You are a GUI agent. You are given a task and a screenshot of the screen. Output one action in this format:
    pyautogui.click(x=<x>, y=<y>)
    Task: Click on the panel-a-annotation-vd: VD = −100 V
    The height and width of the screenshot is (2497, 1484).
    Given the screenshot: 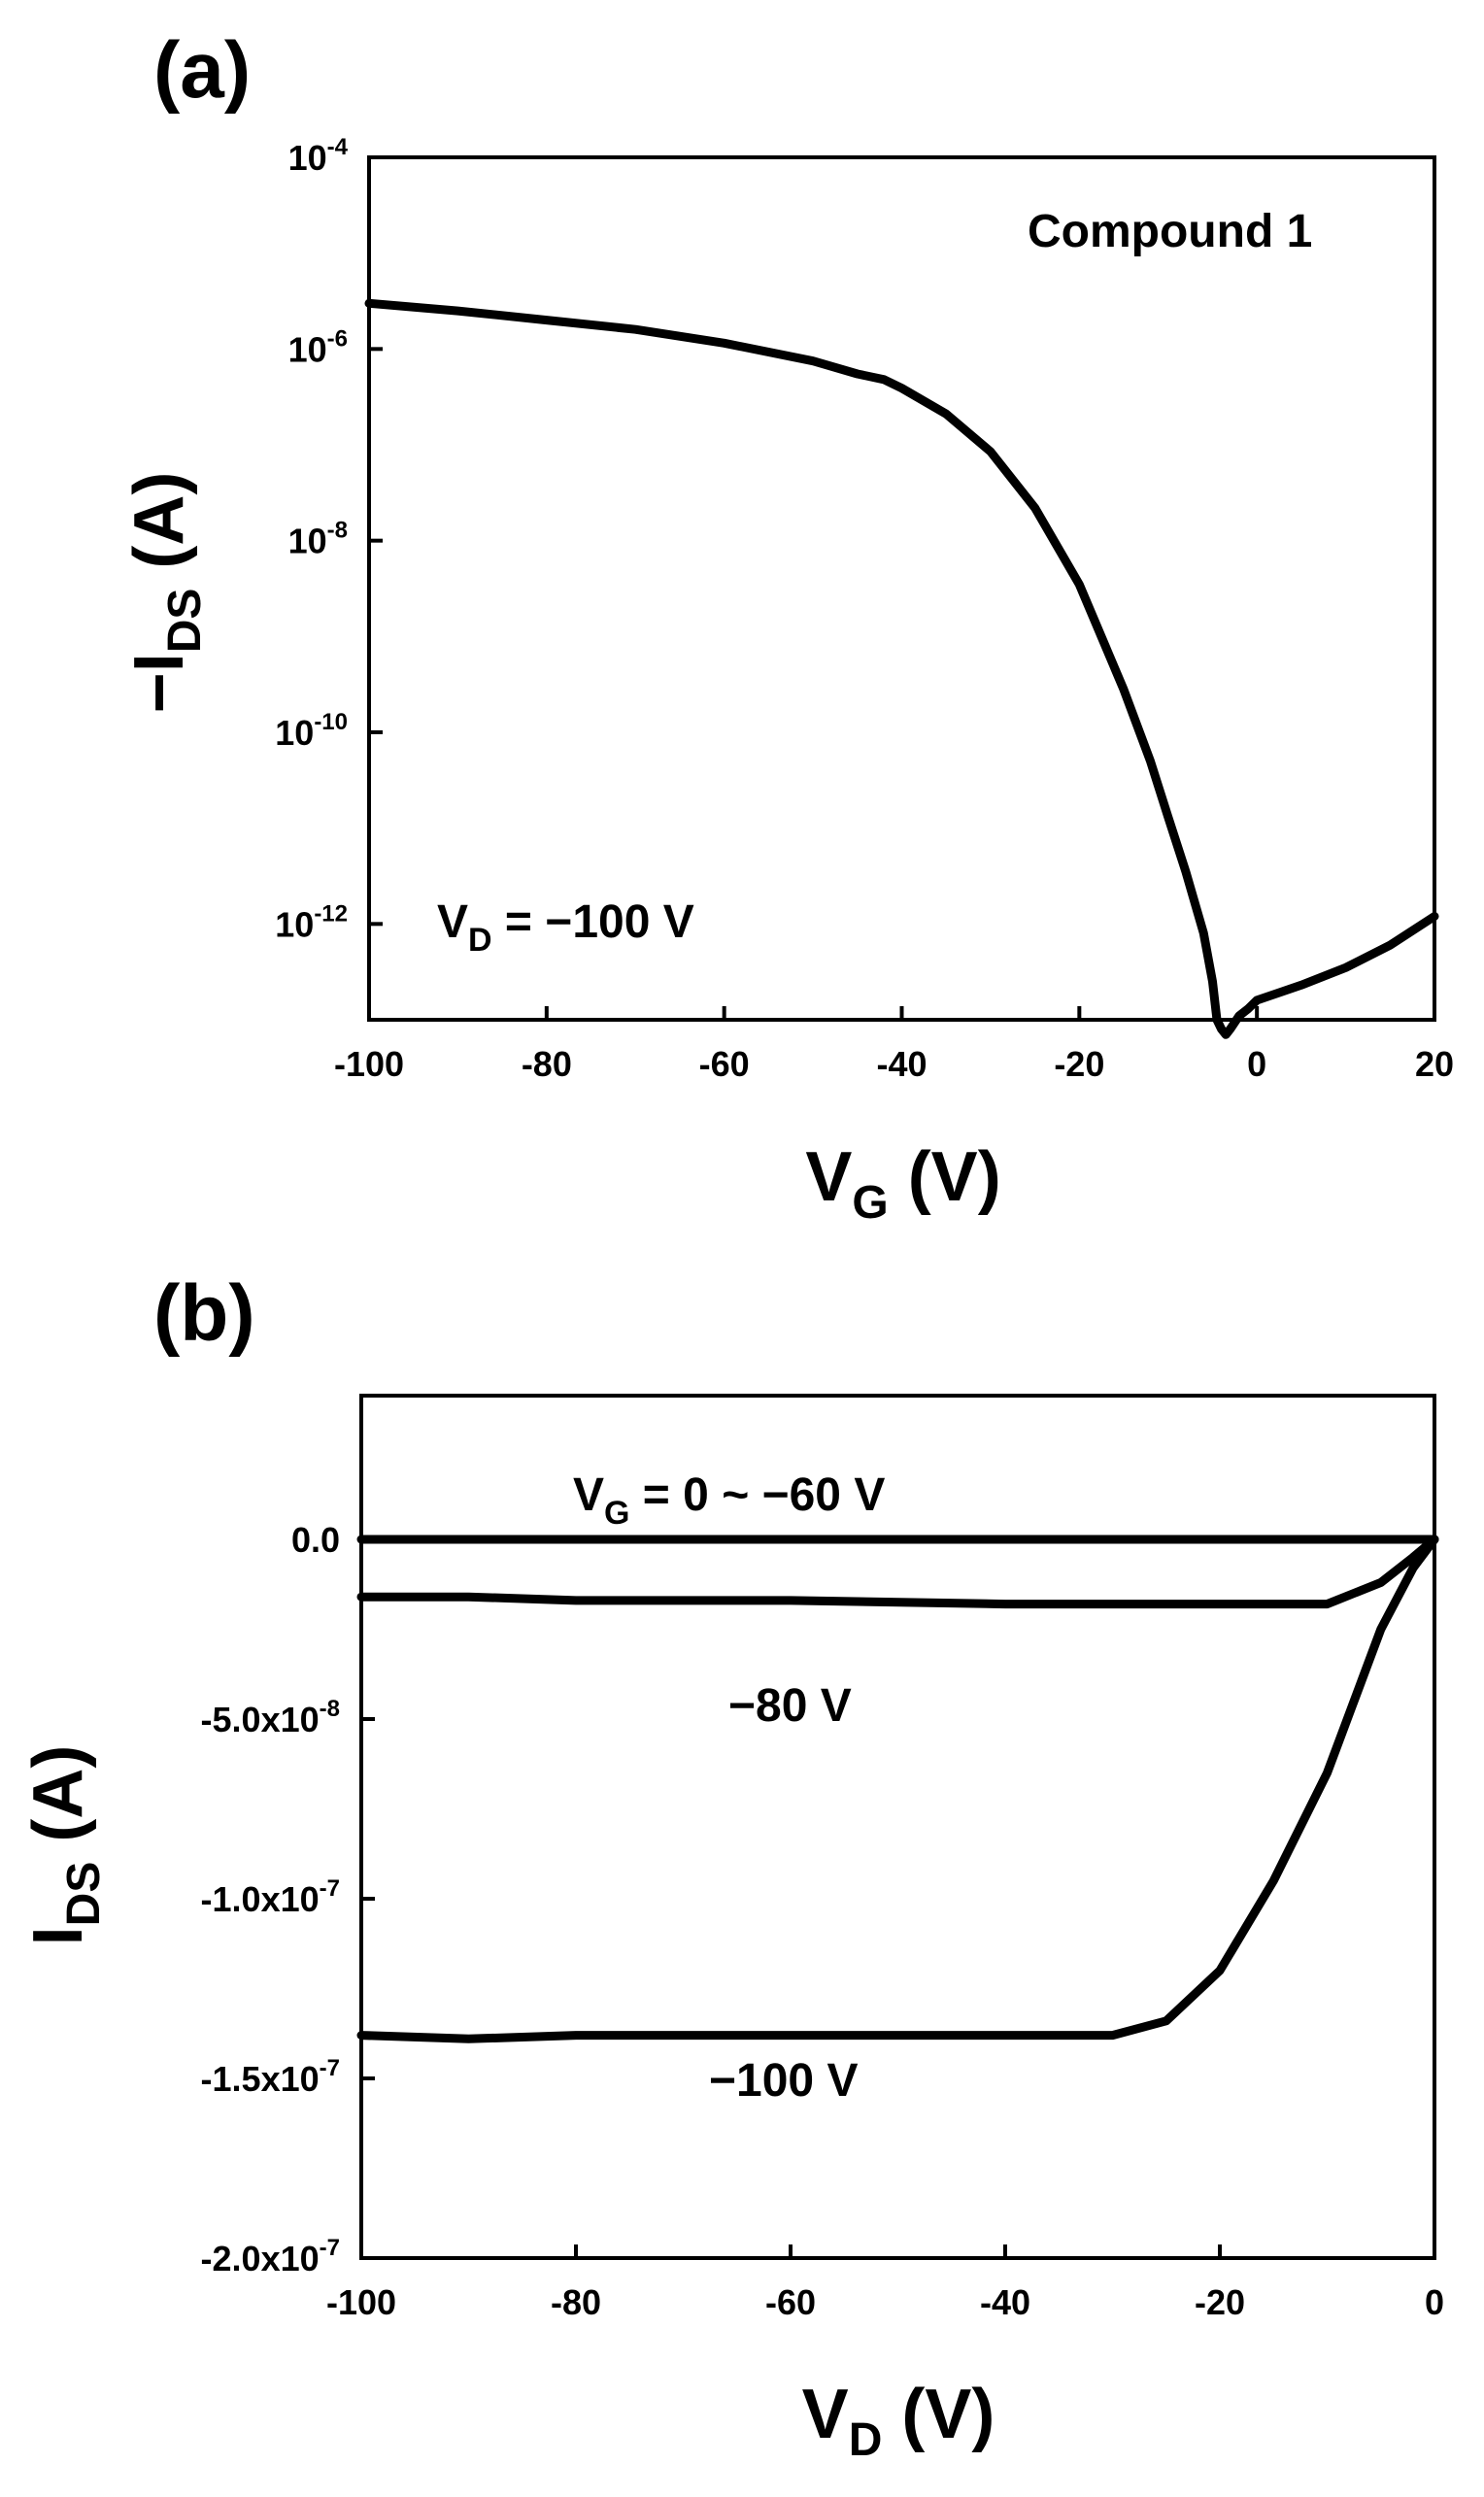 What is the action you would take?
    pyautogui.click(x=565, y=928)
    